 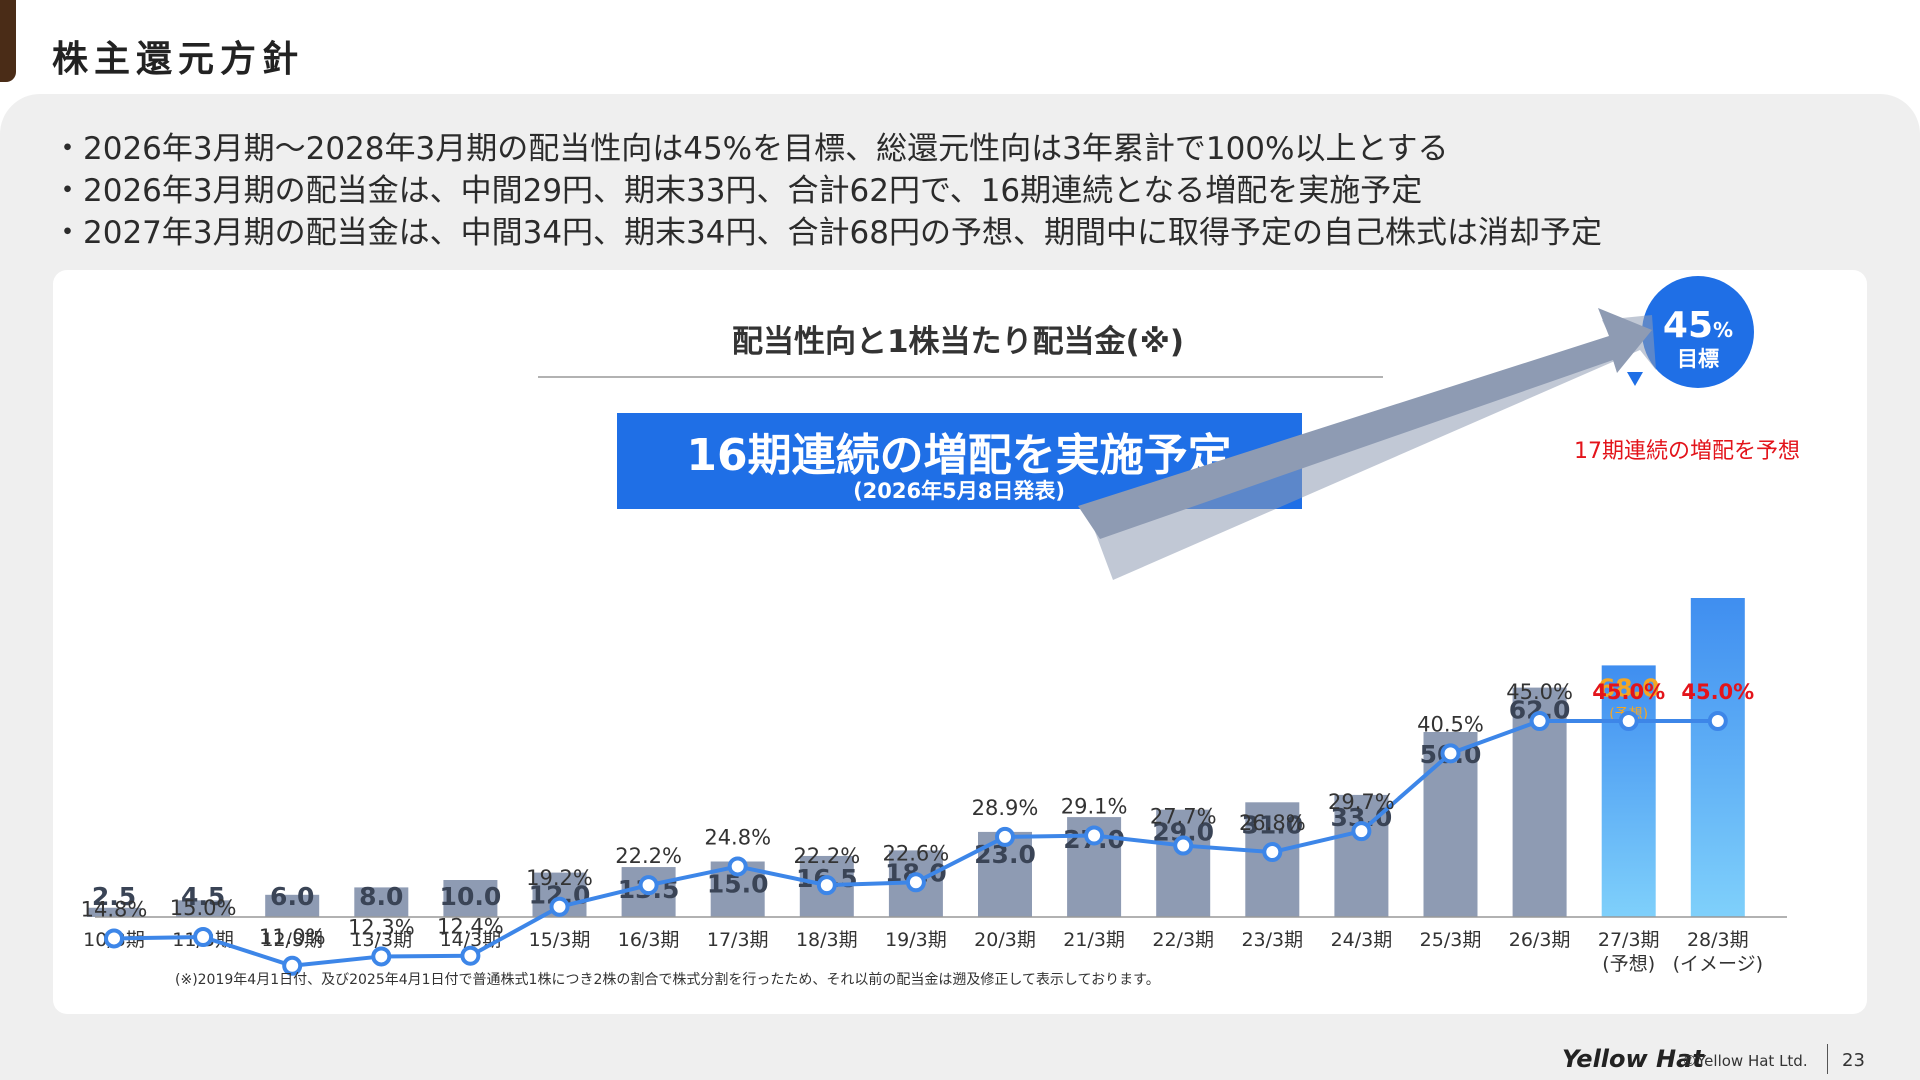 I want to click on x-tick-label: 20/3期, so click(x=1005, y=940).